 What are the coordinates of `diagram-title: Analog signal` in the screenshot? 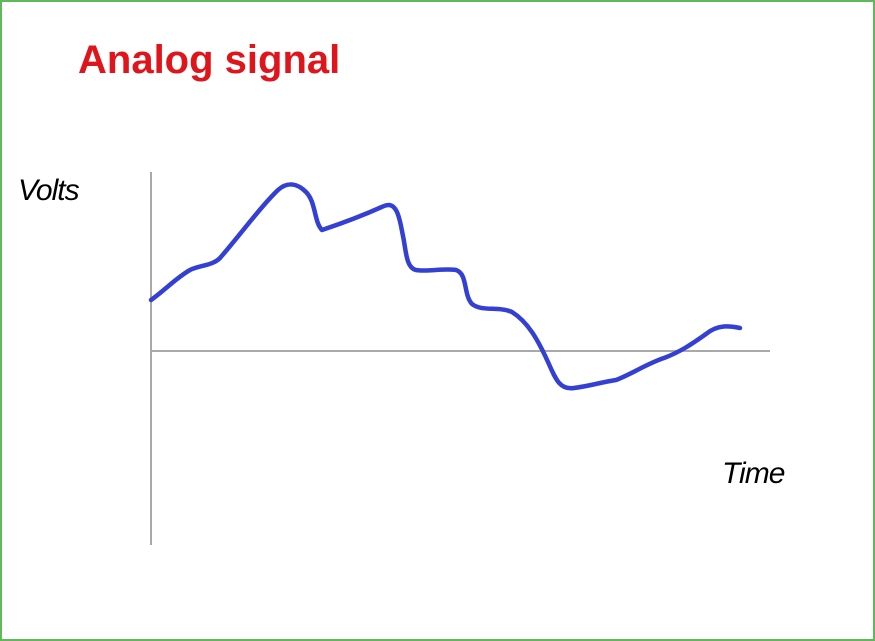 It's located at (209, 60).